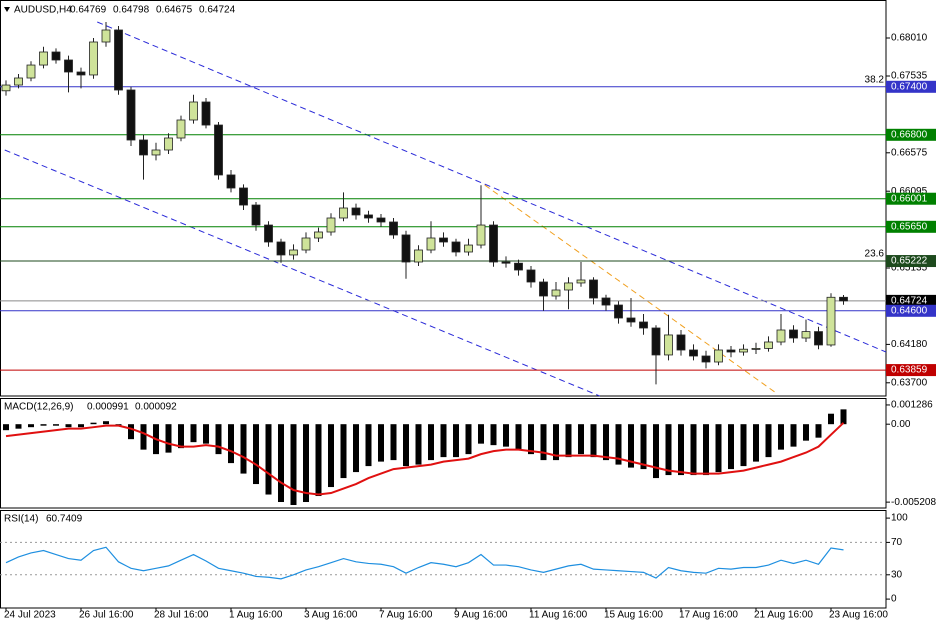 The height and width of the screenshot is (624, 936). I want to click on y-tick-label: -0.005208, so click(913, 502).